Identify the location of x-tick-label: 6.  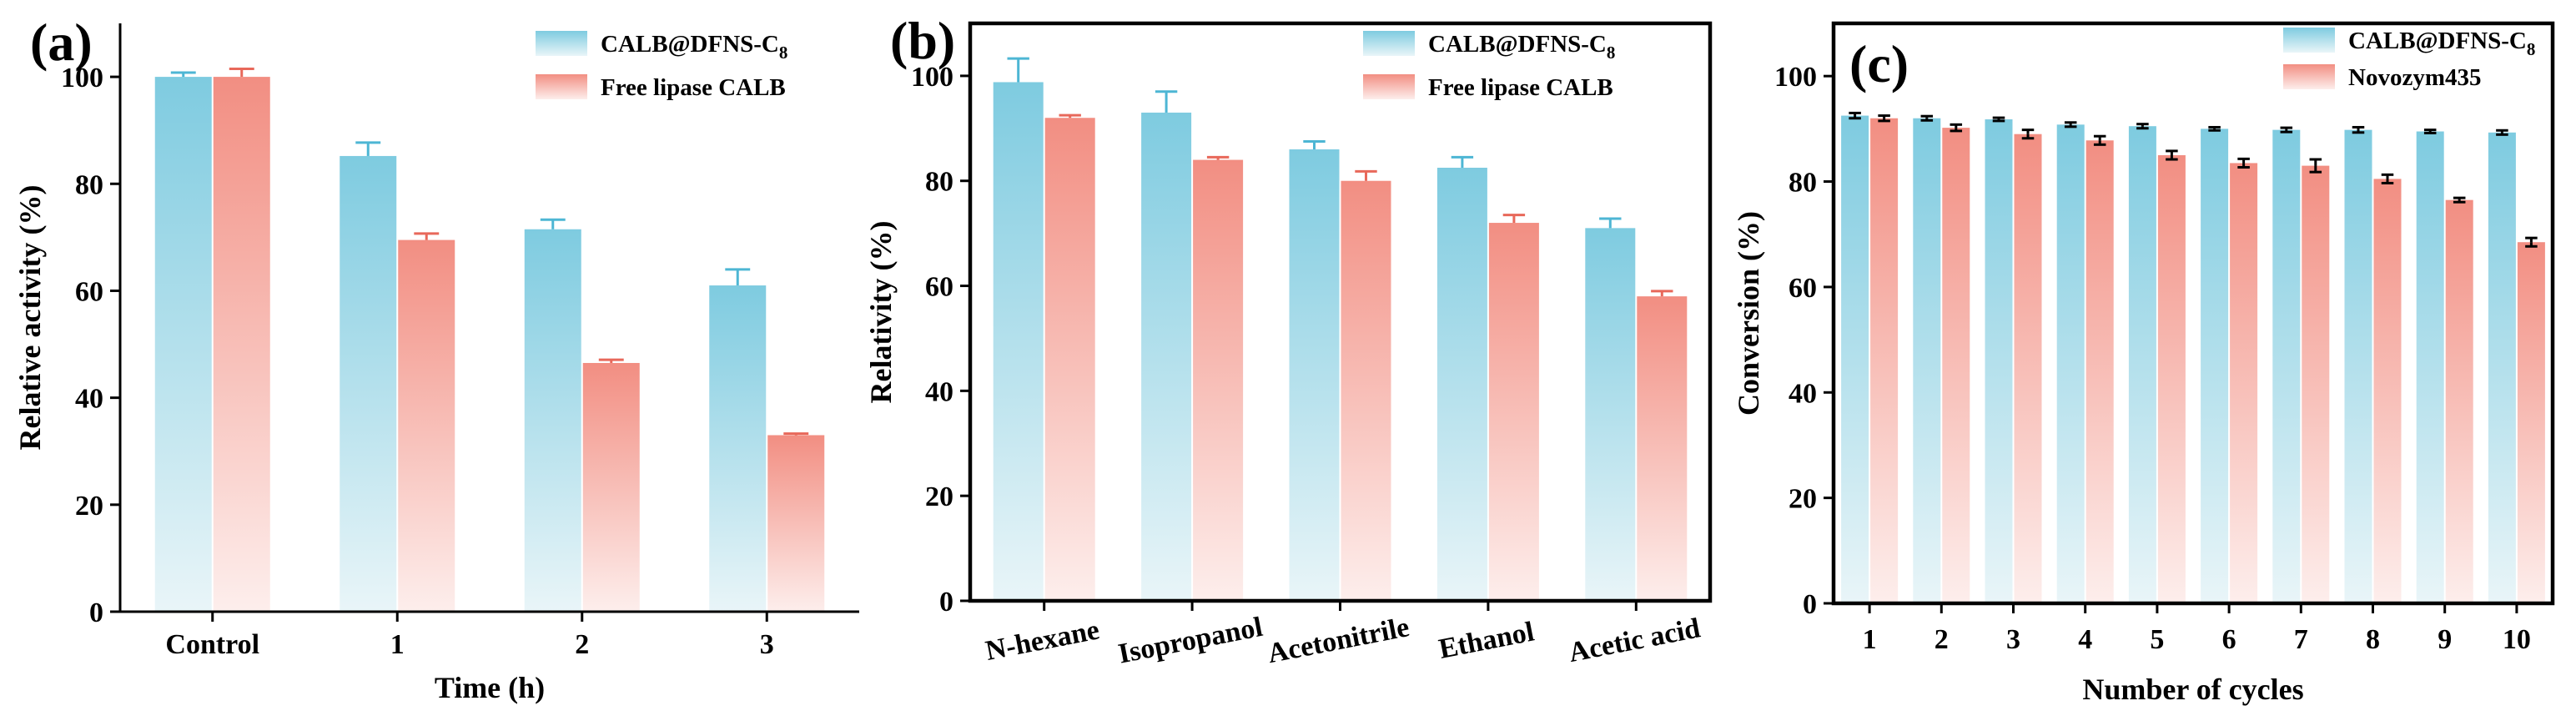
(2229, 639).